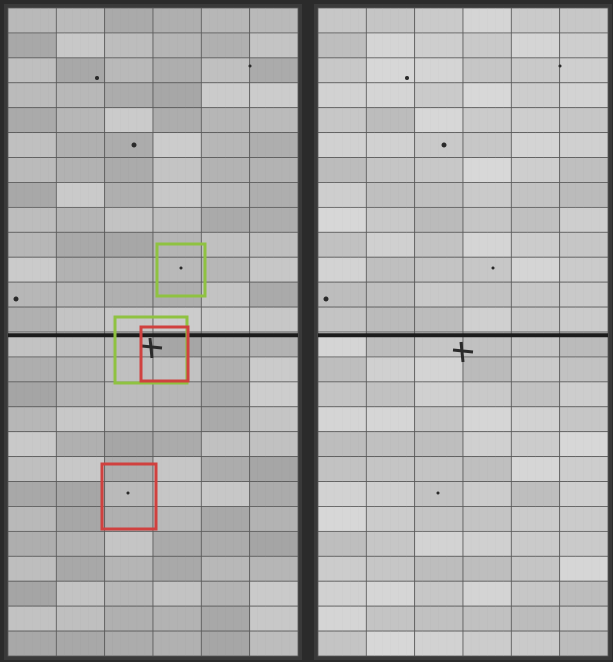 The image size is (613, 662). I want to click on annotation-boxes, so click(153, 386).